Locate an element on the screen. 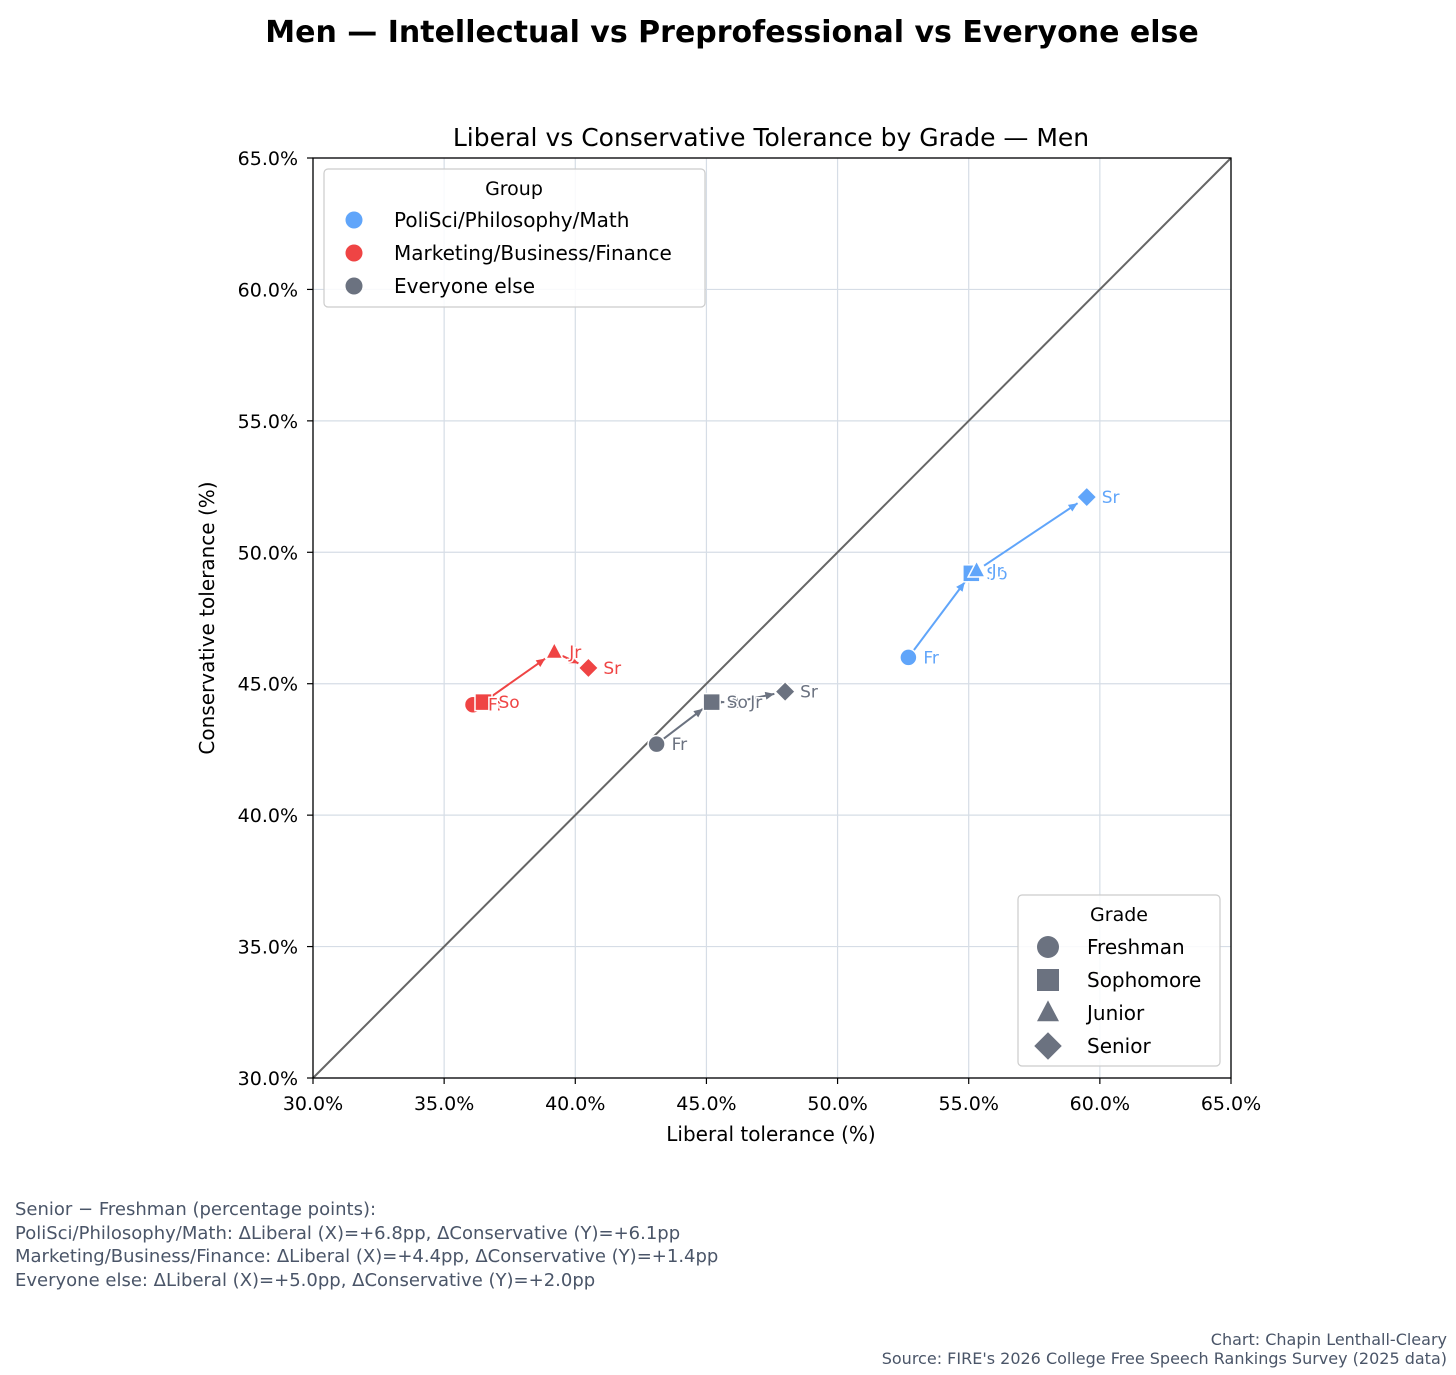 This screenshot has width=1456, height=1375. point-label-everyone_else-jr: Jr is located at coordinates (755, 703).